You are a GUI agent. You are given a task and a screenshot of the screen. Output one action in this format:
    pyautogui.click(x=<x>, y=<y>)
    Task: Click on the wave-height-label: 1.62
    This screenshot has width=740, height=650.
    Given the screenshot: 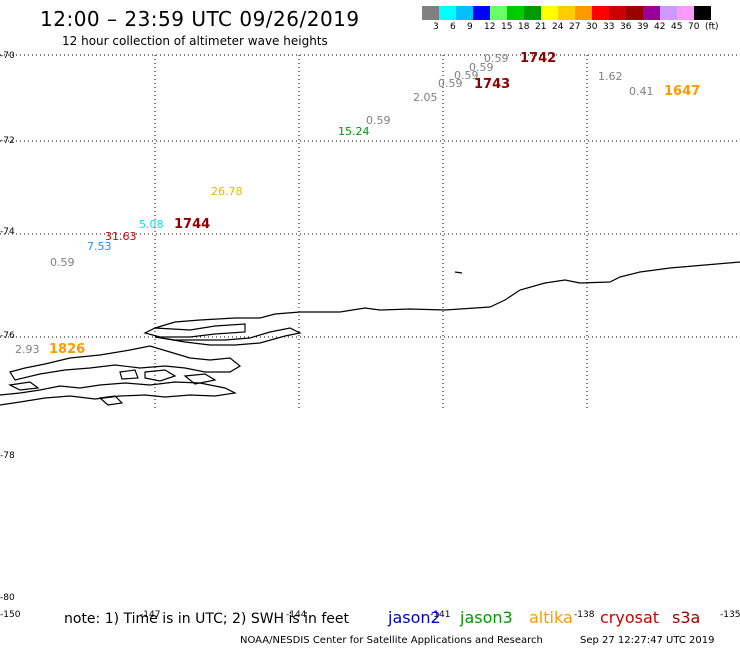 What is the action you would take?
    pyautogui.click(x=610, y=76)
    